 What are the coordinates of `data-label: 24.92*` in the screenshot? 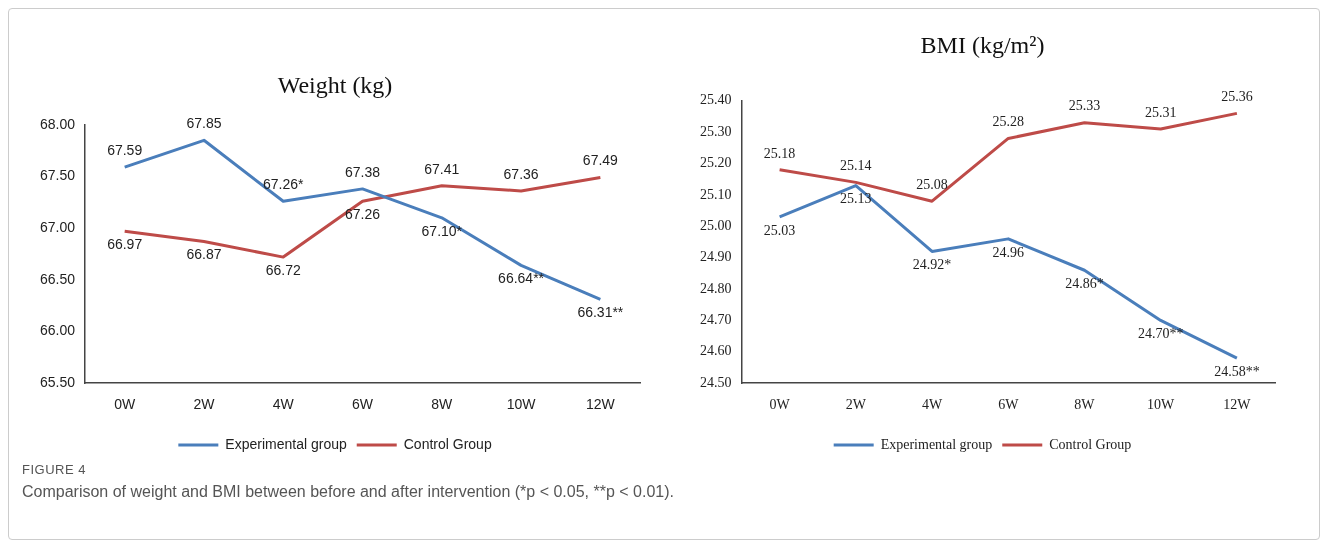 It's located at (932, 265).